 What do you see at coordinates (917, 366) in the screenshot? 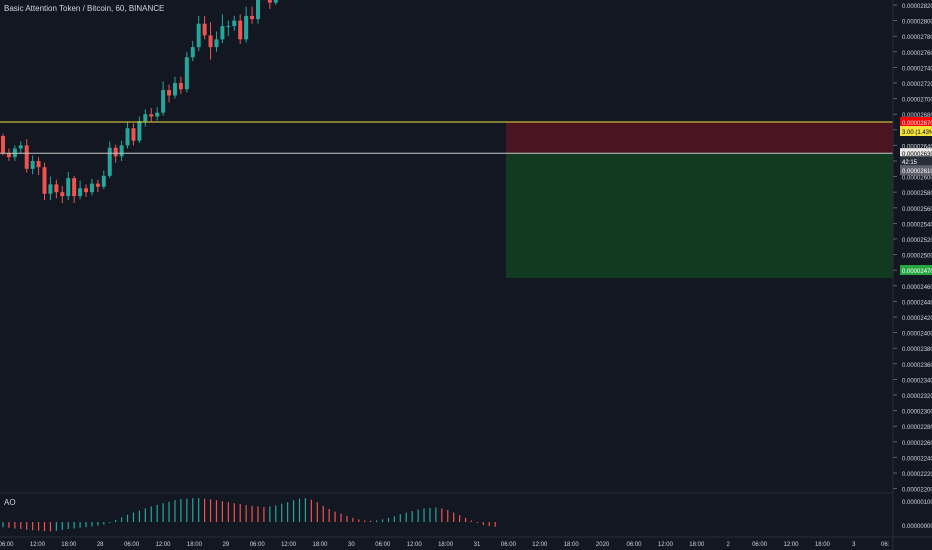
I see `price-label: 0.00002360` at bounding box center [917, 366].